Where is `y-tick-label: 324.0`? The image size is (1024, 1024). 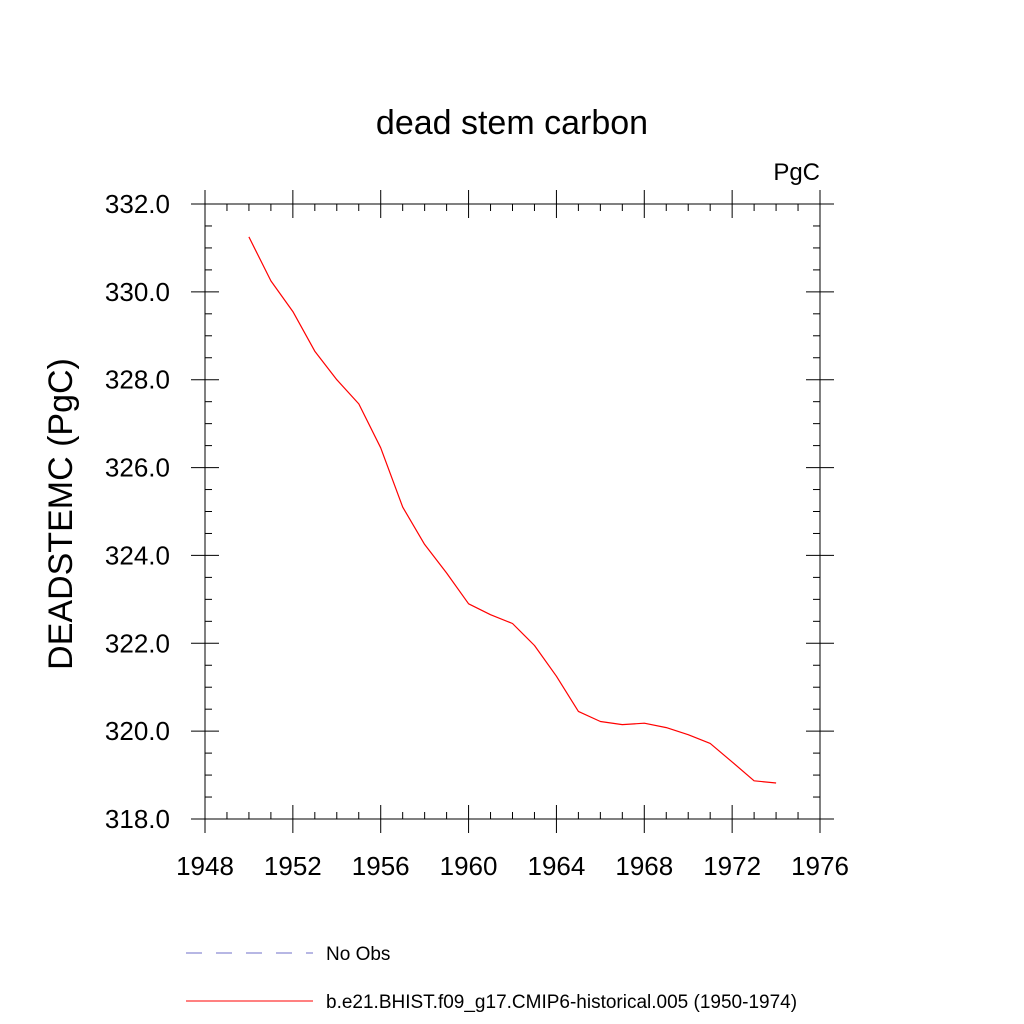
y-tick-label: 324.0 is located at coordinates (137, 555).